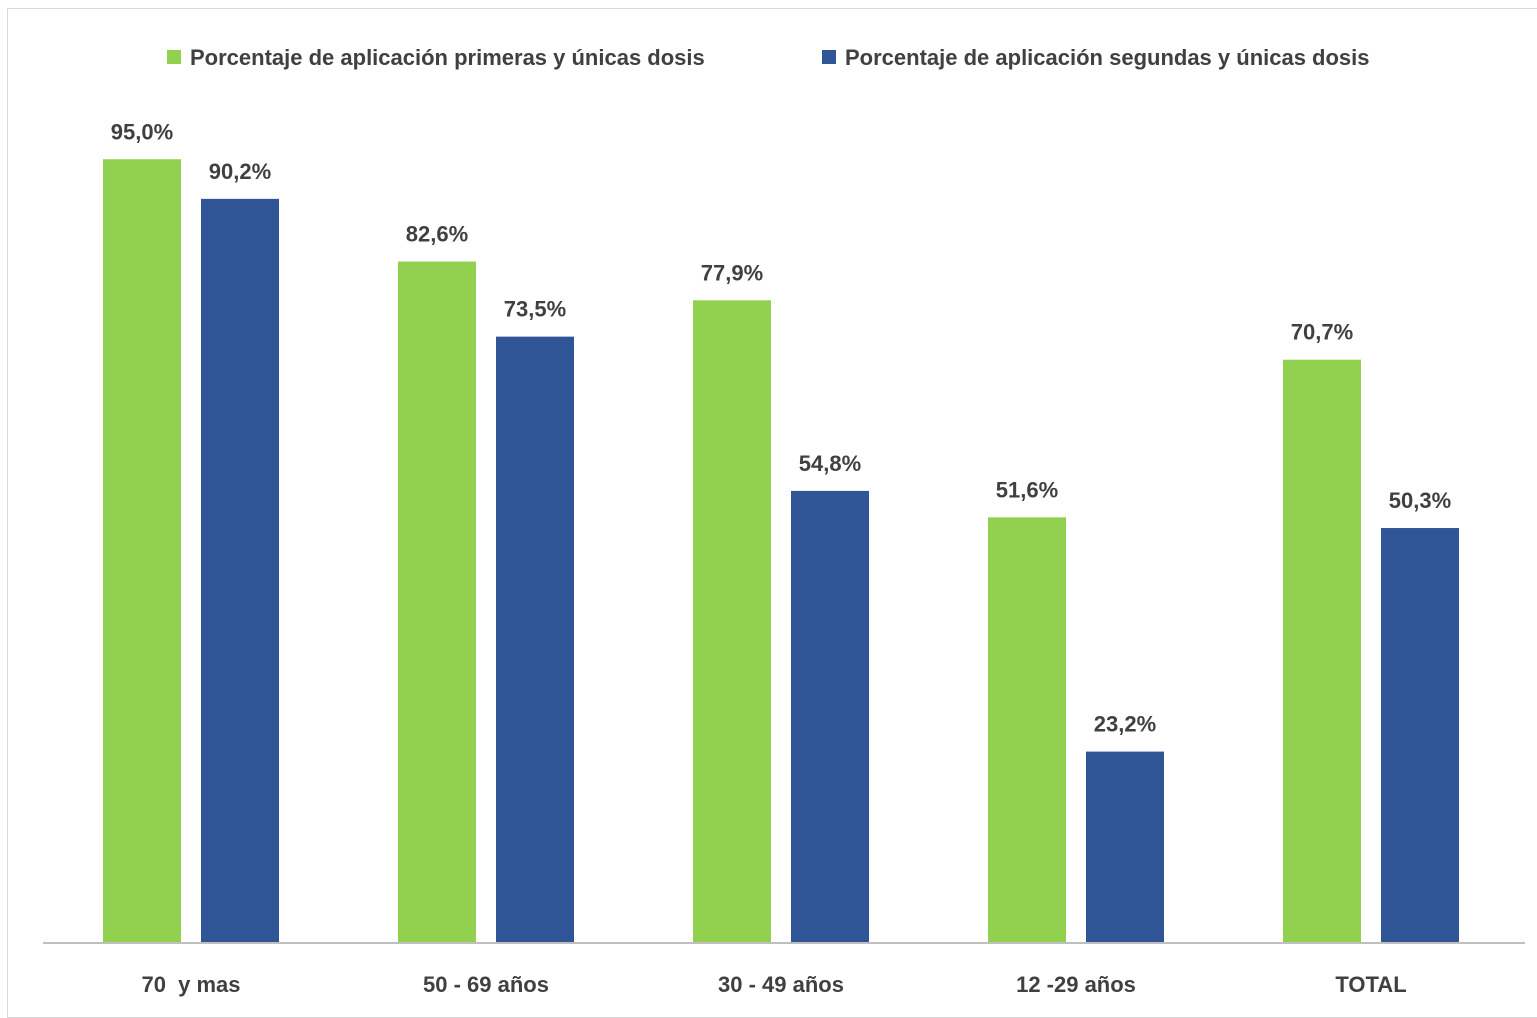 This screenshot has width=1537, height=1018. What do you see at coordinates (486, 984) in the screenshot?
I see `x-tick-label-1: 50 - 69 años` at bounding box center [486, 984].